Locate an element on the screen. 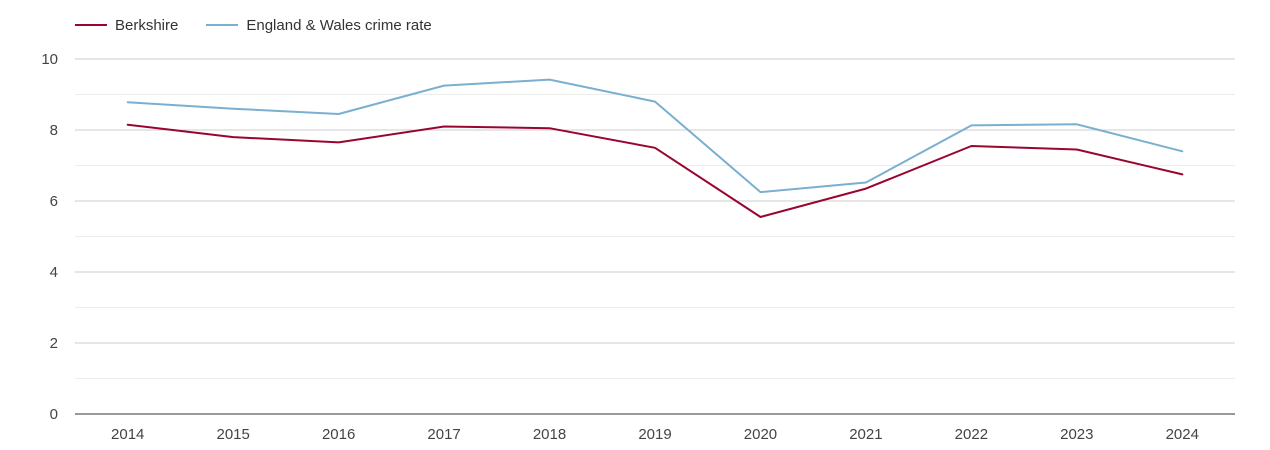 The height and width of the screenshot is (450, 1270). y-tick-label: 4 is located at coordinates (54, 272).